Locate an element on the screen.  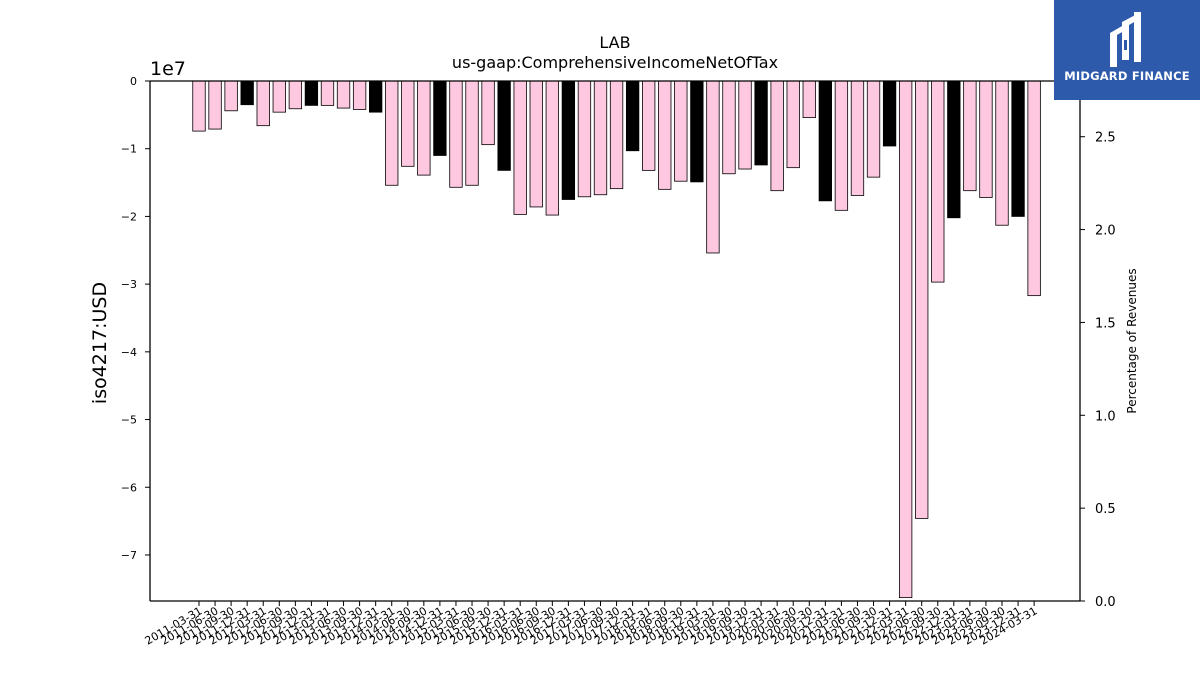
y-offset-label: 1e7 is located at coordinates (168, 69).